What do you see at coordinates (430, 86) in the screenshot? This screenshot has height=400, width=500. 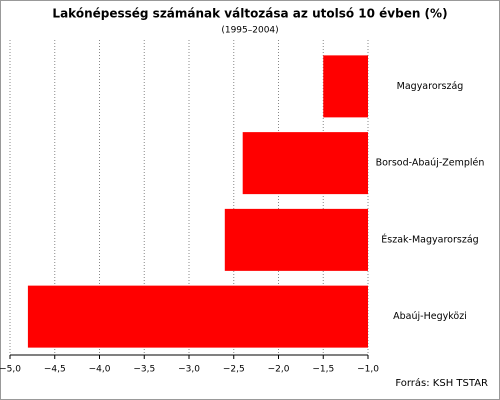 I see `y-tick-label: Magyarország` at bounding box center [430, 86].